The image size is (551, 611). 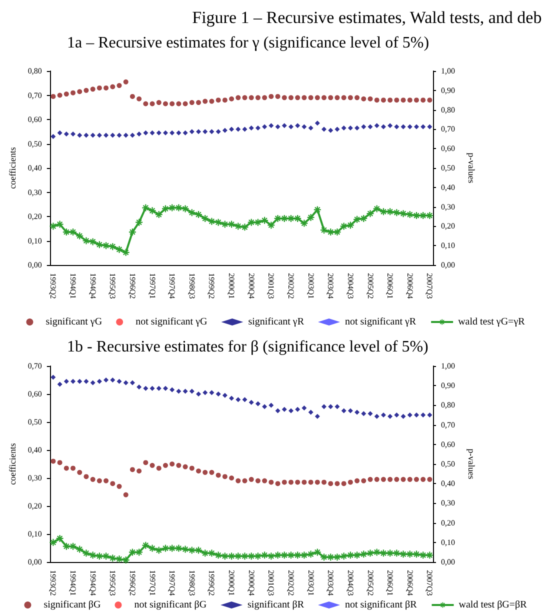 I want to click on x-tick-label: 1993Q2, so click(x=53, y=583).